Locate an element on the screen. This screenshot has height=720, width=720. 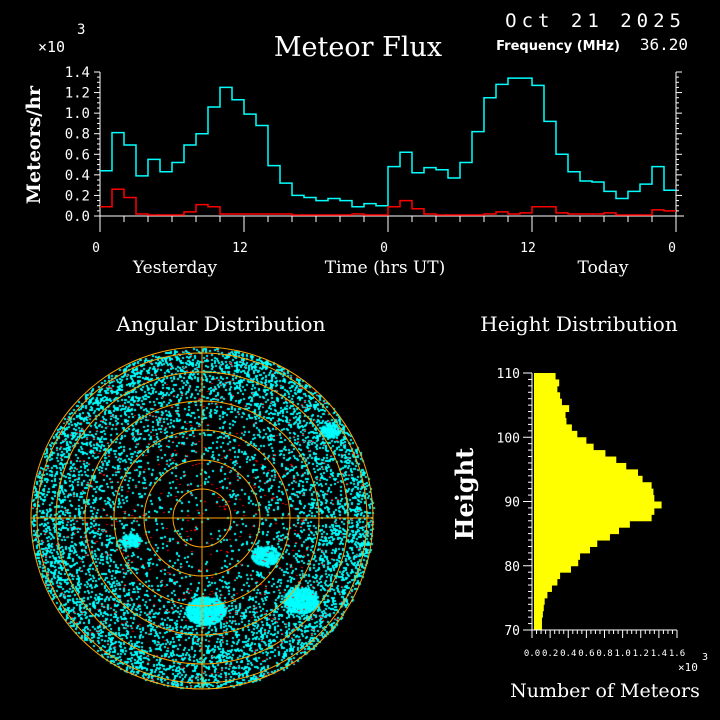
height-y-axis-label: Height is located at coordinates (464, 494).